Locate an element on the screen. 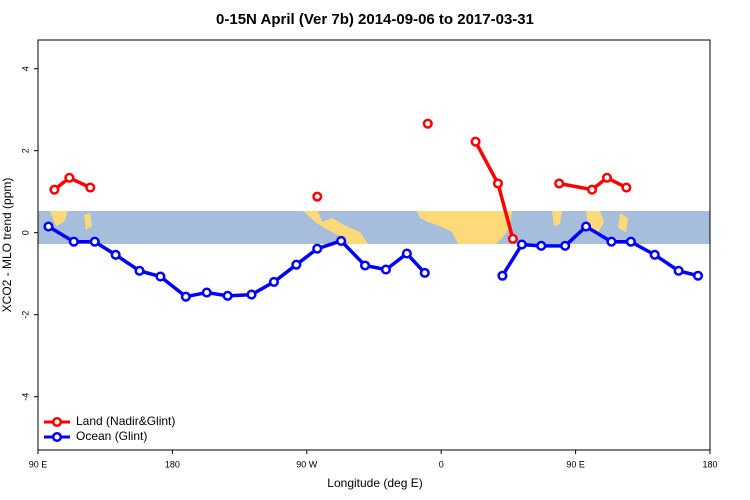  x-tick-label: 90 W is located at coordinates (307, 464).